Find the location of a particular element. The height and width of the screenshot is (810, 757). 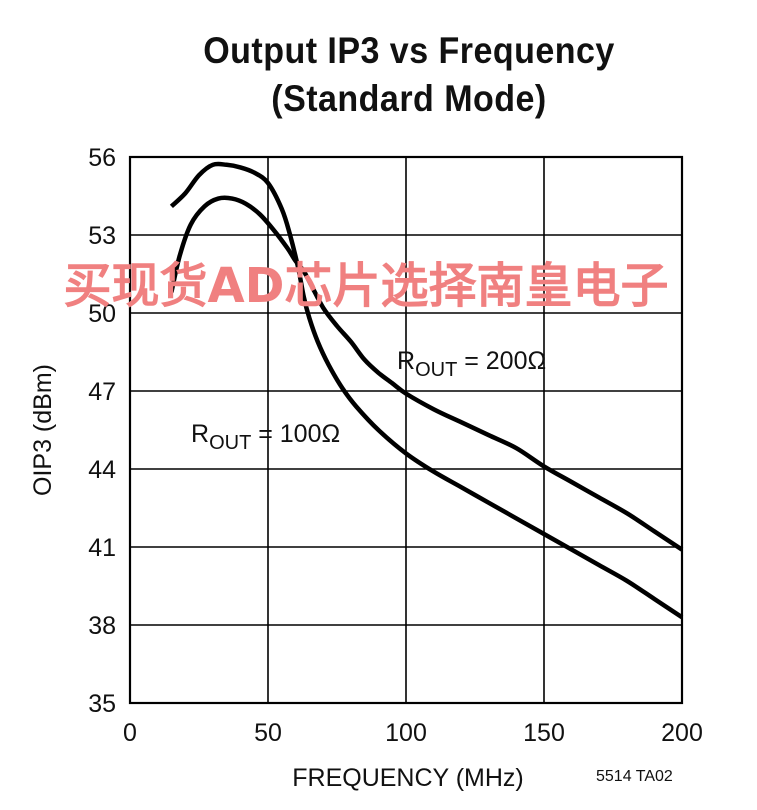

x-tick-label: 100 is located at coordinates (406, 733).